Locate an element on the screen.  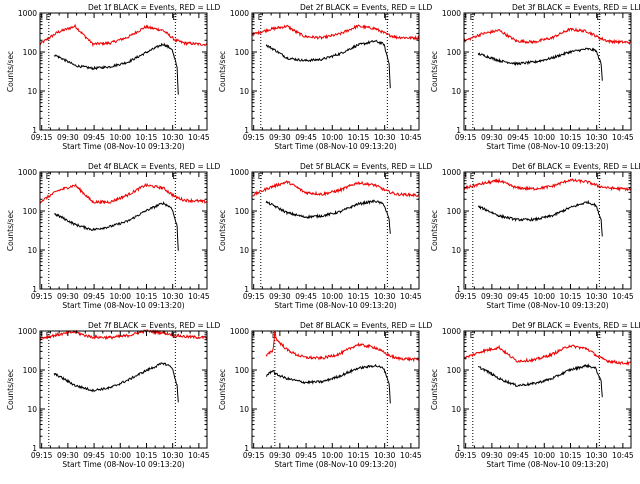
panel-title: Det 6f BLACK = Events, RED = LLD is located at coordinates (576, 166).